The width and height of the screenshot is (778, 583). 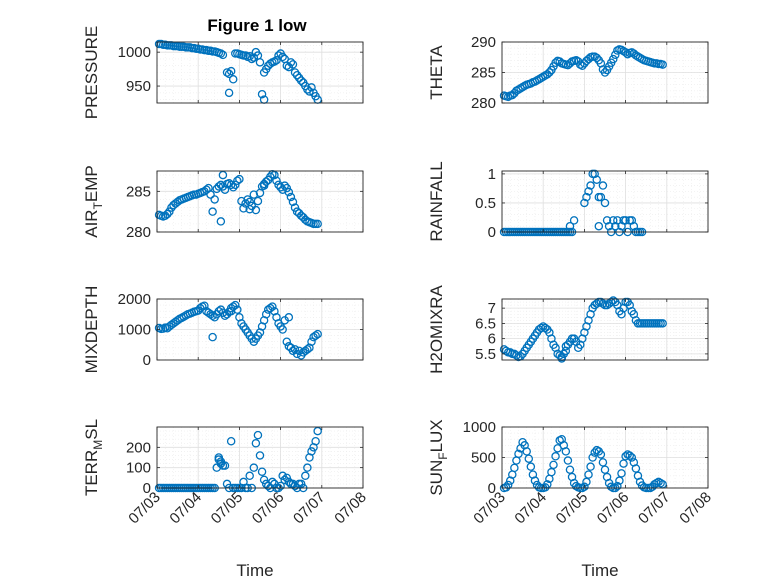 What do you see at coordinates (436, 72) in the screenshot?
I see `y-axis-label: THETA` at bounding box center [436, 72].